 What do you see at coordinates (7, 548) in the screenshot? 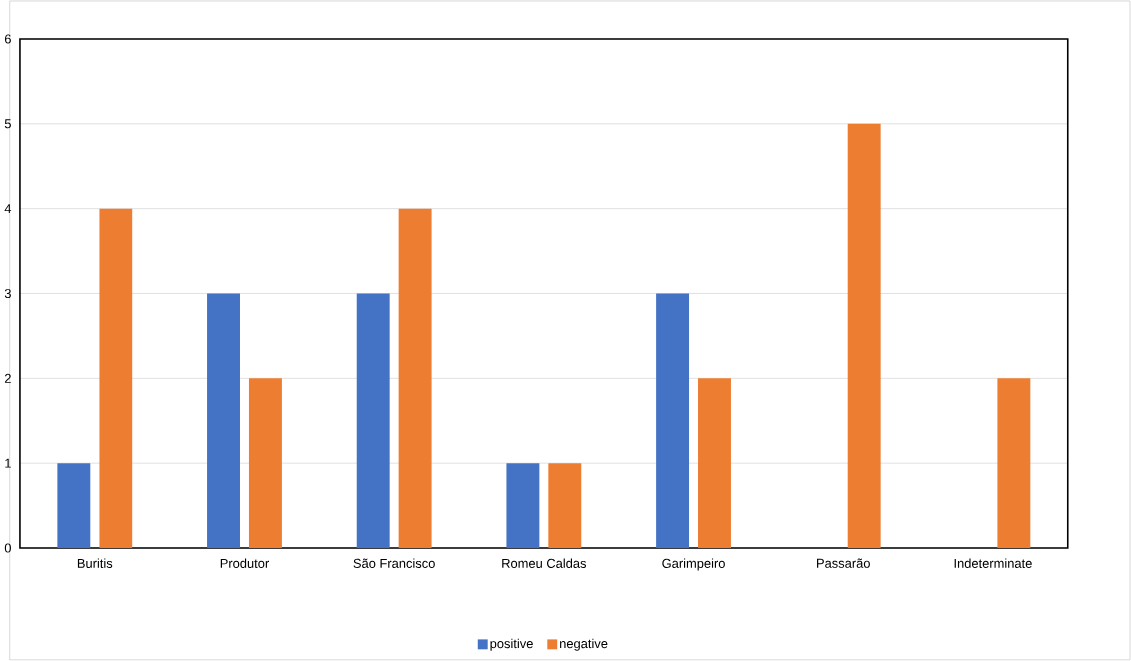
I see `y-tick-label: 0` at bounding box center [7, 548].